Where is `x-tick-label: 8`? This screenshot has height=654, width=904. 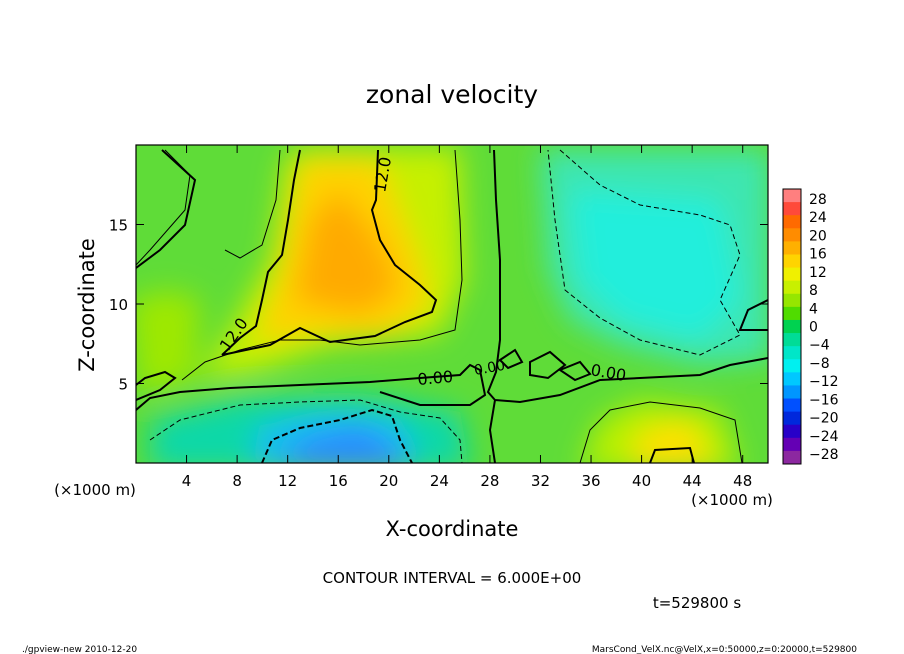
x-tick-label: 8 is located at coordinates (237, 481).